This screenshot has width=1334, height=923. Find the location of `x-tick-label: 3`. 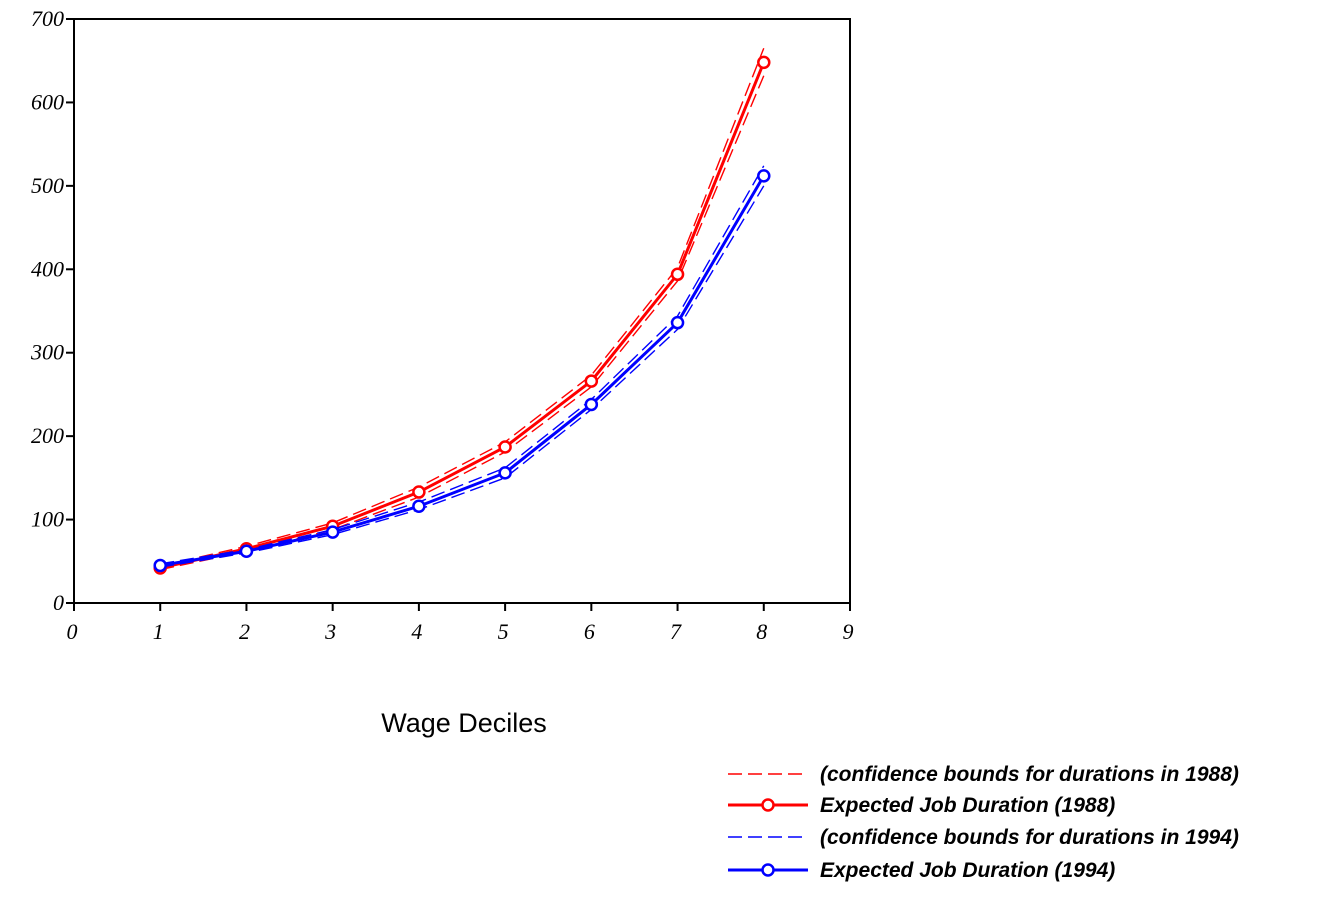

x-tick-label: 3 is located at coordinates (330, 631).